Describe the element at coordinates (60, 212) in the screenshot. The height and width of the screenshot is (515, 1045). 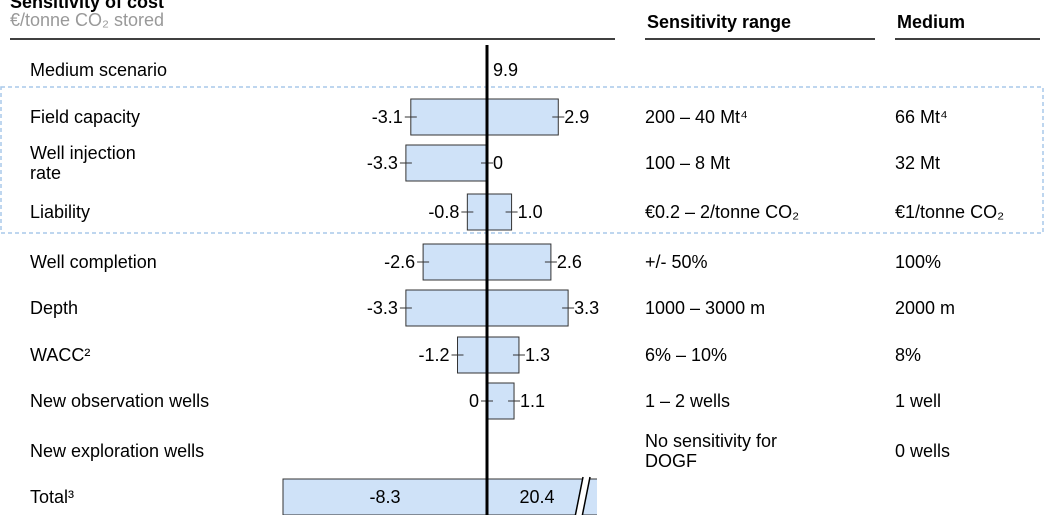
I see `row-label: Liability` at that location.